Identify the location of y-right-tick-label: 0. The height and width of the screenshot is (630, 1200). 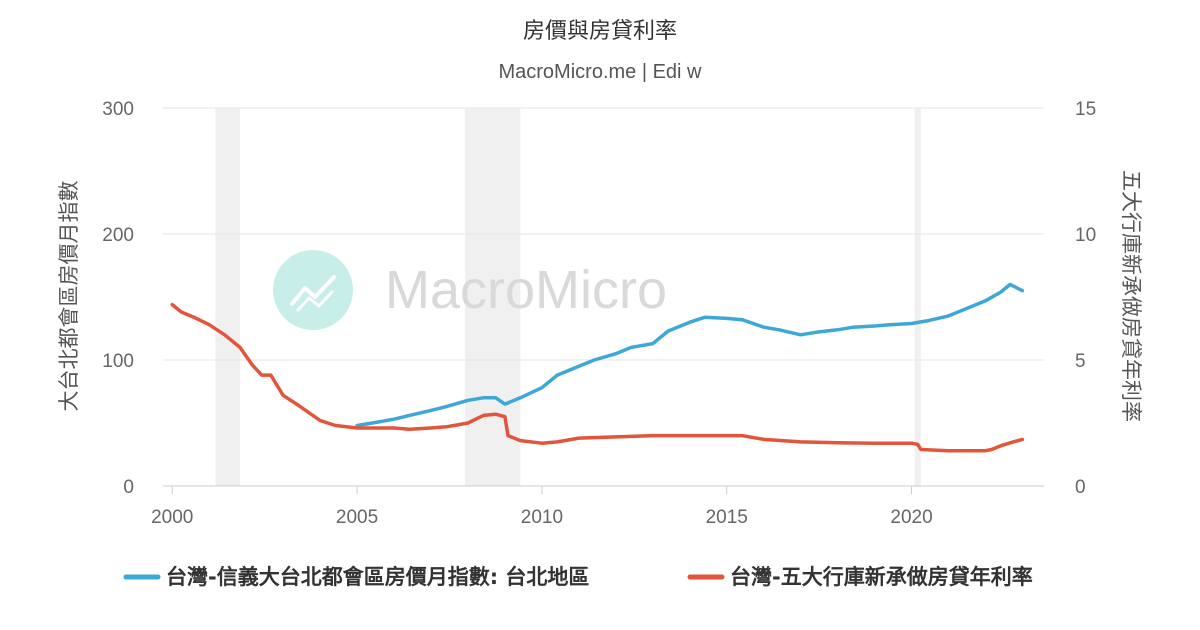
(1080, 487).